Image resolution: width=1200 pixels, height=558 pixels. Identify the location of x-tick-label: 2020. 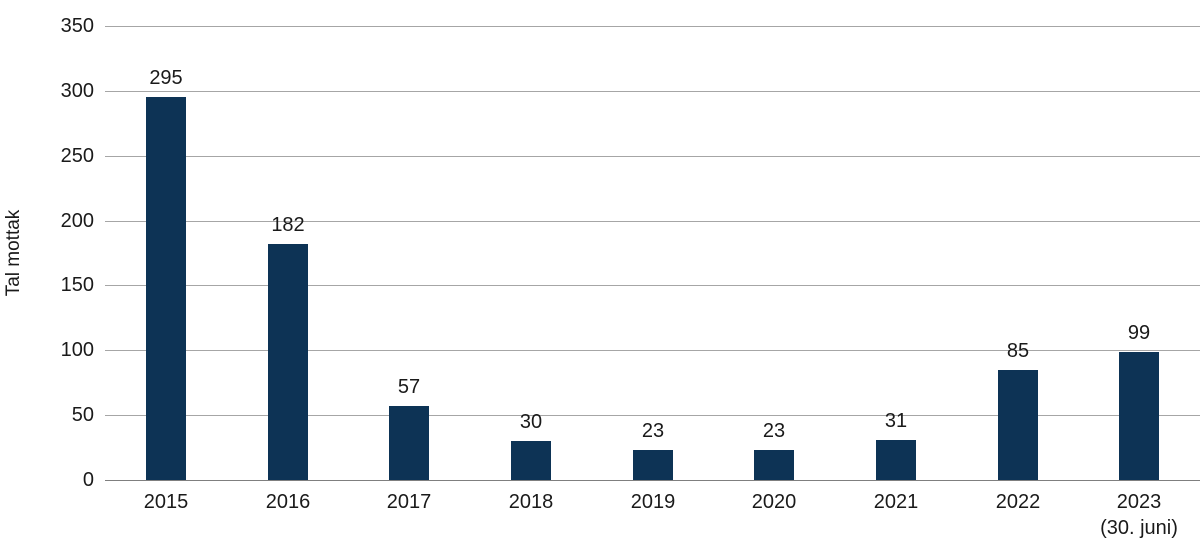
(774, 502).